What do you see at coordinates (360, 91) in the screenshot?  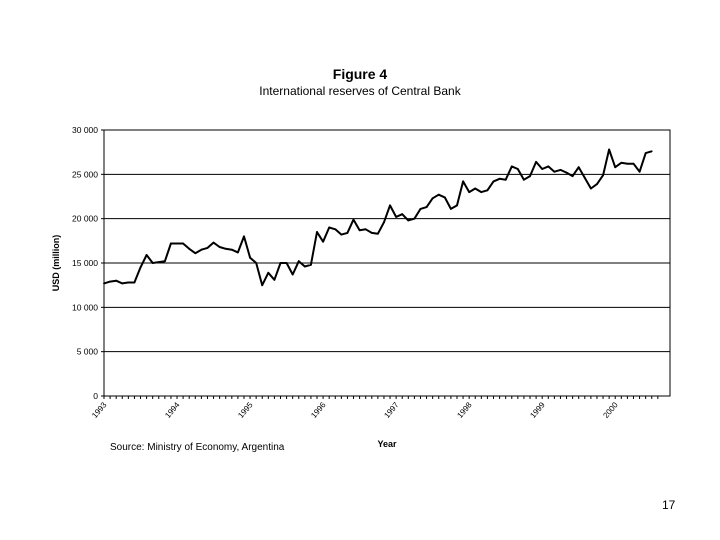 I see `chart-title: International reserves of Central Bank` at bounding box center [360, 91].